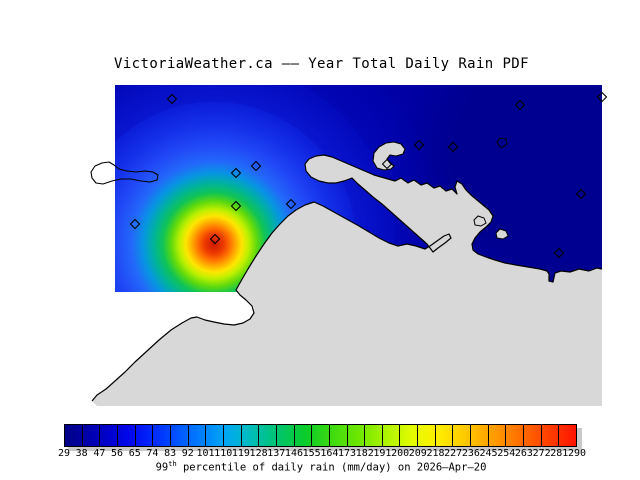  What do you see at coordinates (541, 453) in the screenshot?
I see `colorbar-tick-label: 272` at bounding box center [541, 453].